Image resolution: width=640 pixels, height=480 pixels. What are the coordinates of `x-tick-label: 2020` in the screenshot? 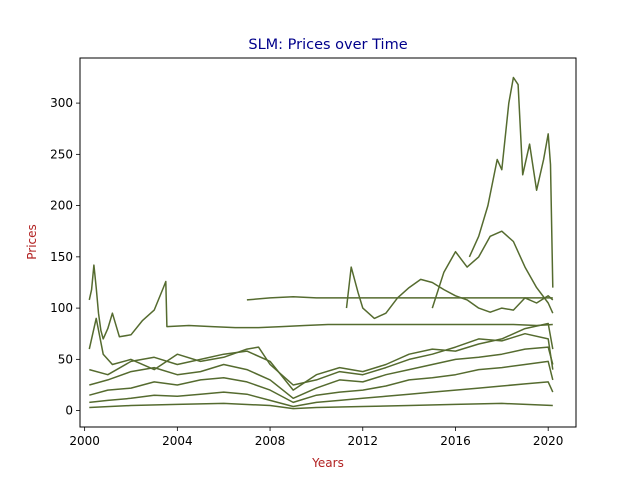 It's located at (548, 441).